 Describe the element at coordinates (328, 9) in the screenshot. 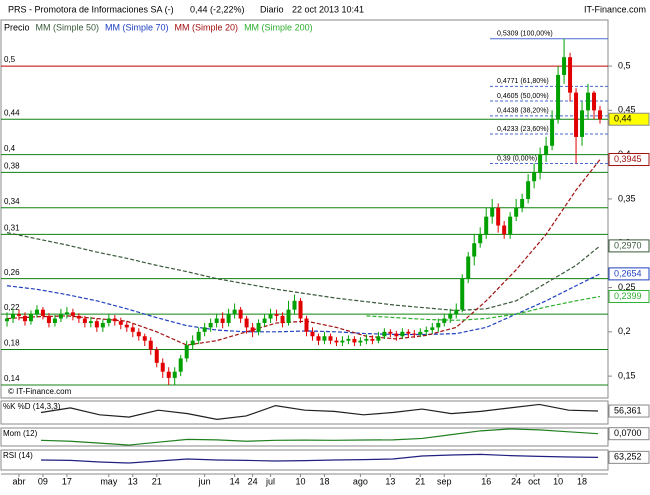

I see `datetime: 22 oct 2013 10:41` at that location.